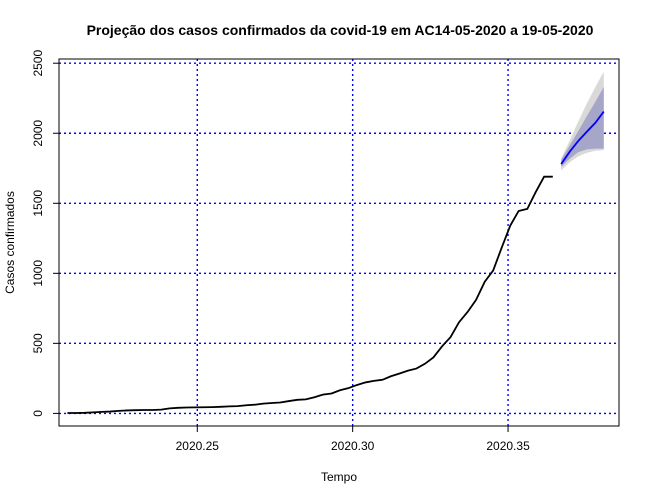  What do you see at coordinates (198, 446) in the screenshot?
I see `x-tick-label-0: 2020.25` at bounding box center [198, 446].